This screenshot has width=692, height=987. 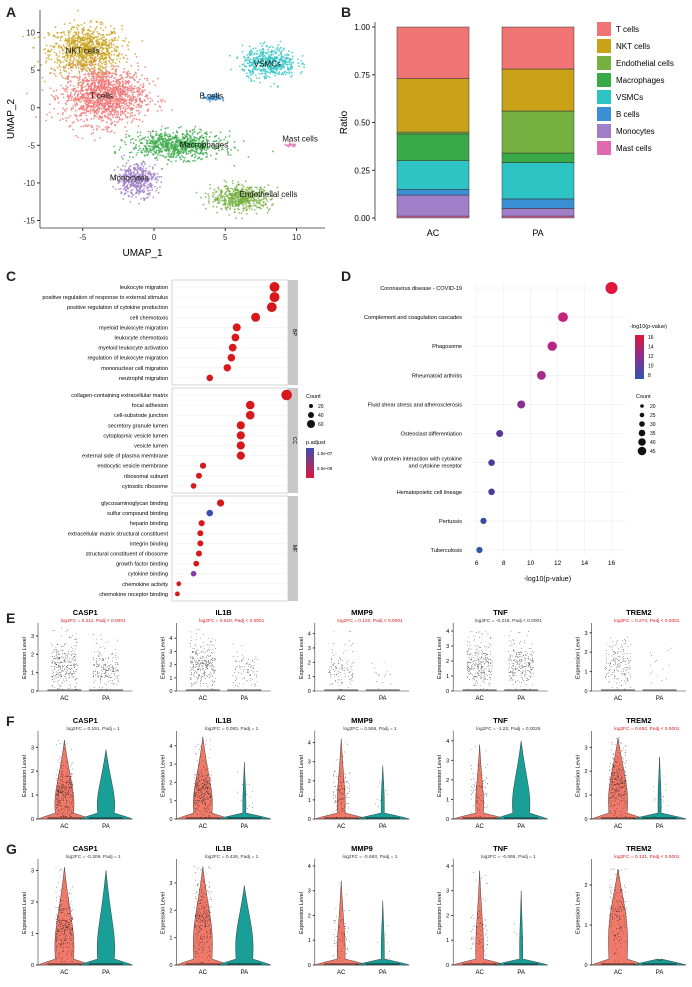 I want to click on cluster-endothelial-cells, so click(x=239, y=199).